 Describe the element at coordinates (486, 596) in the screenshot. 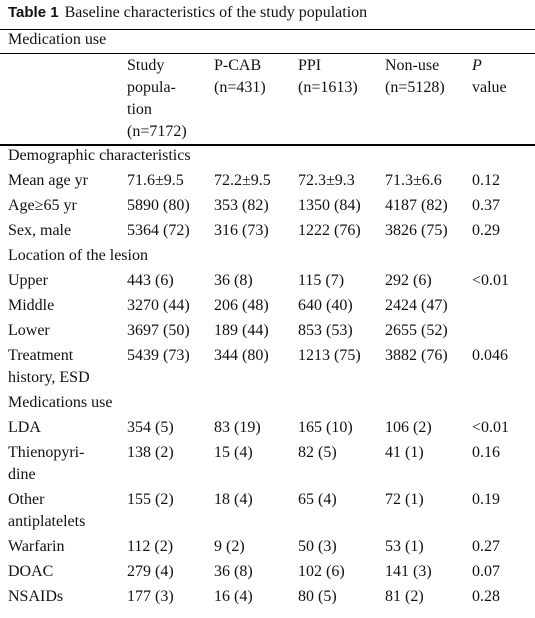

I see `data-cell: 0.28` at that location.